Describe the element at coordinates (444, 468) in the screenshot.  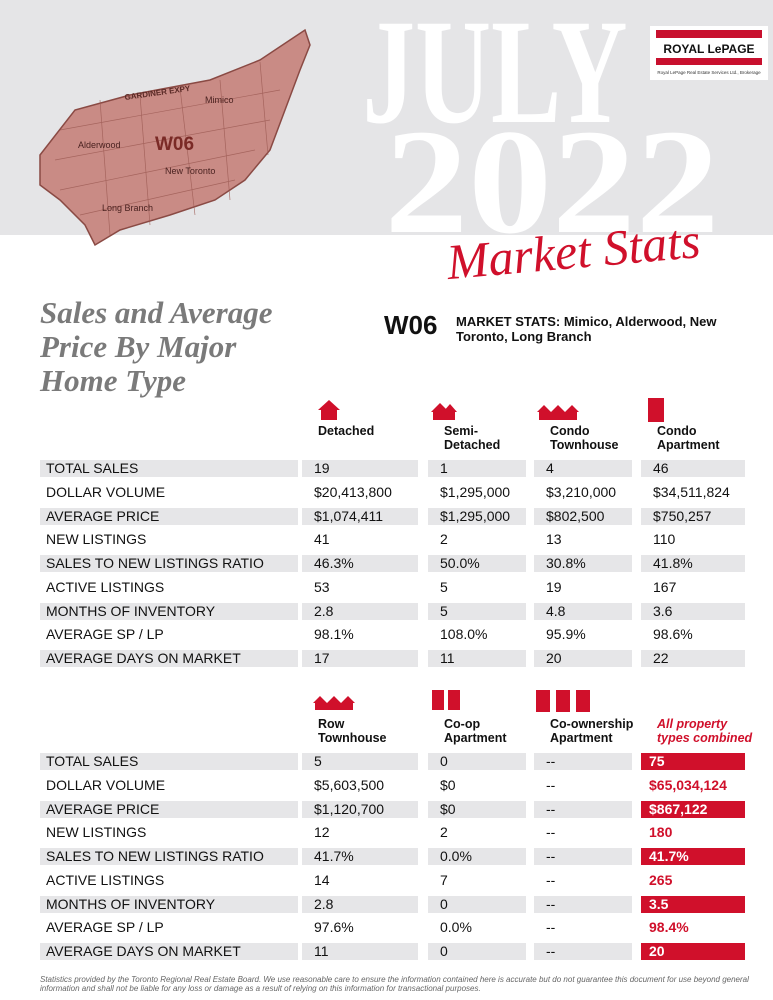
I see `cell: 1` at that location.